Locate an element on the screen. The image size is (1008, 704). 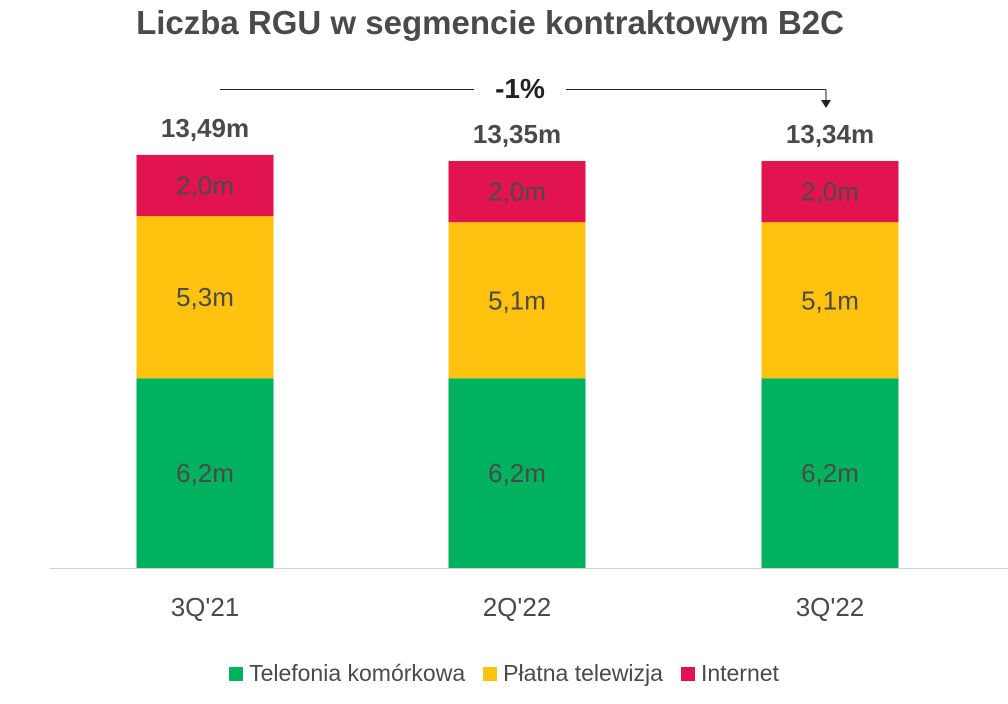
data-label-1-3: 6,2m is located at coordinates (830, 473).